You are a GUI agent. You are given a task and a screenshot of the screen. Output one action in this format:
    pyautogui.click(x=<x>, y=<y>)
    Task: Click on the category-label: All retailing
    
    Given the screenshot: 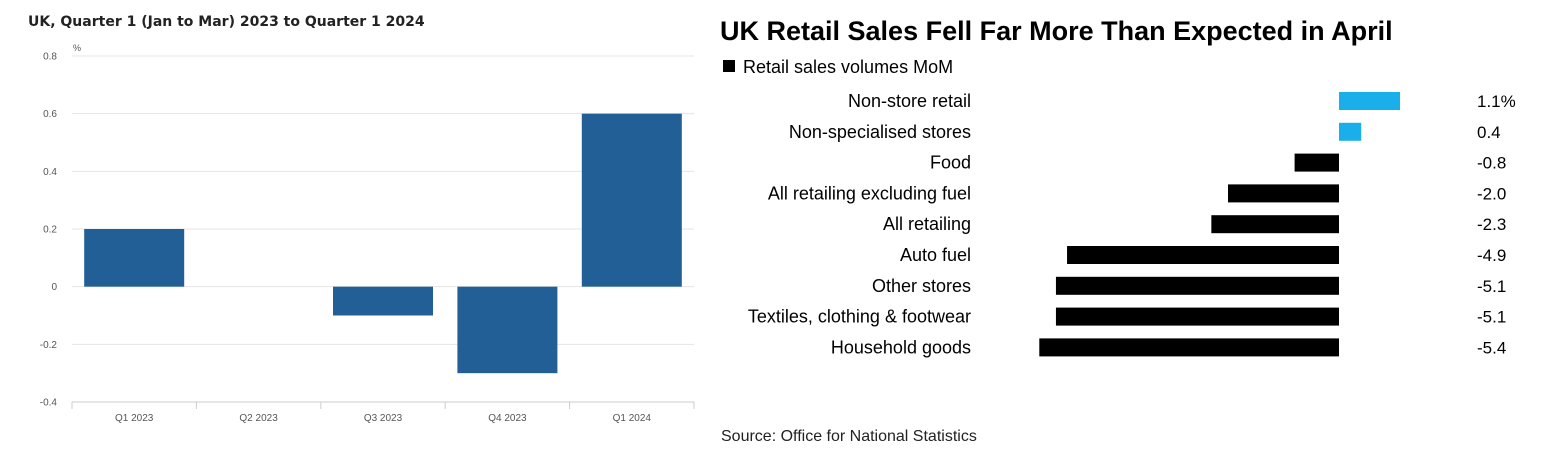 What is the action you would take?
    pyautogui.click(x=927, y=224)
    